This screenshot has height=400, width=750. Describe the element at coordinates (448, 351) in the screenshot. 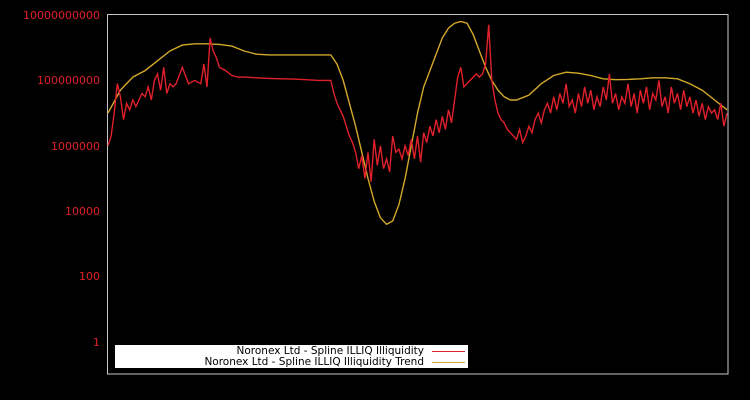

I see `legend-swatch-red` at that location.